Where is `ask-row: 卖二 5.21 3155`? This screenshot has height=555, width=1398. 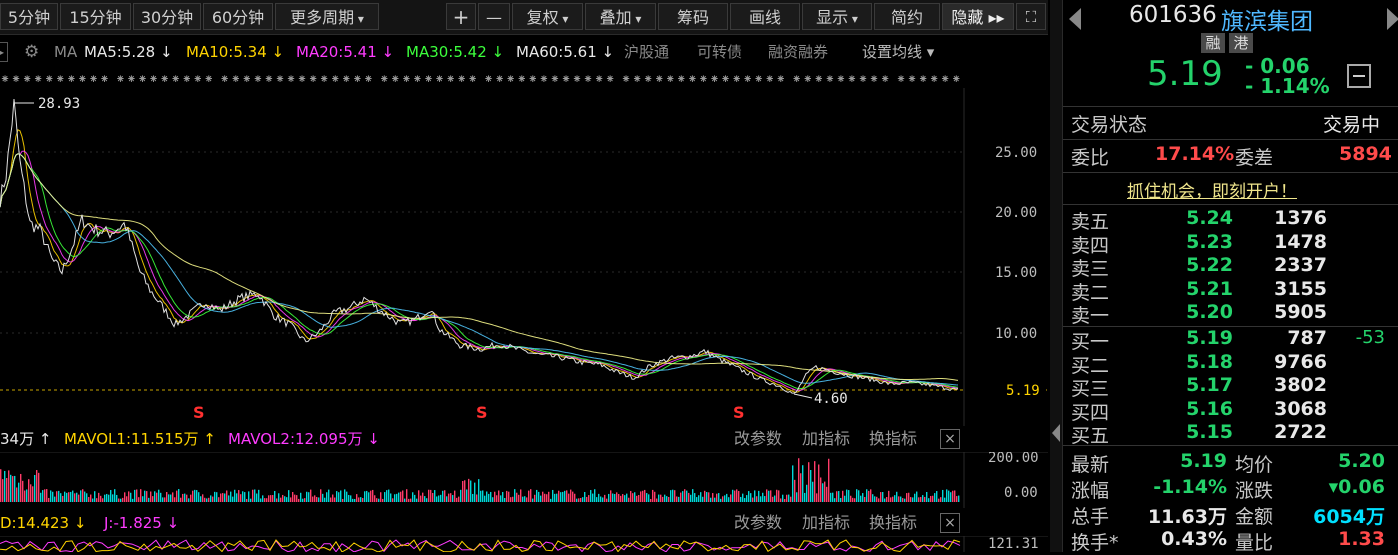
ask-row: 卖二 5.21 3155 is located at coordinates (1230, 291).